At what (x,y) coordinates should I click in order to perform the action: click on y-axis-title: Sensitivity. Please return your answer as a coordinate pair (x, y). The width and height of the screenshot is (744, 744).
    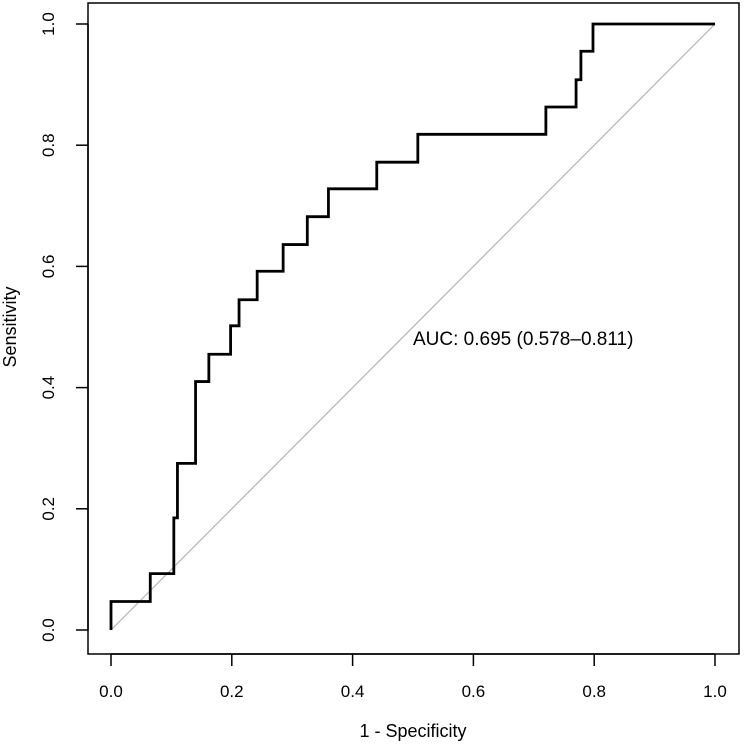
    Looking at the image, I should click on (10, 326).